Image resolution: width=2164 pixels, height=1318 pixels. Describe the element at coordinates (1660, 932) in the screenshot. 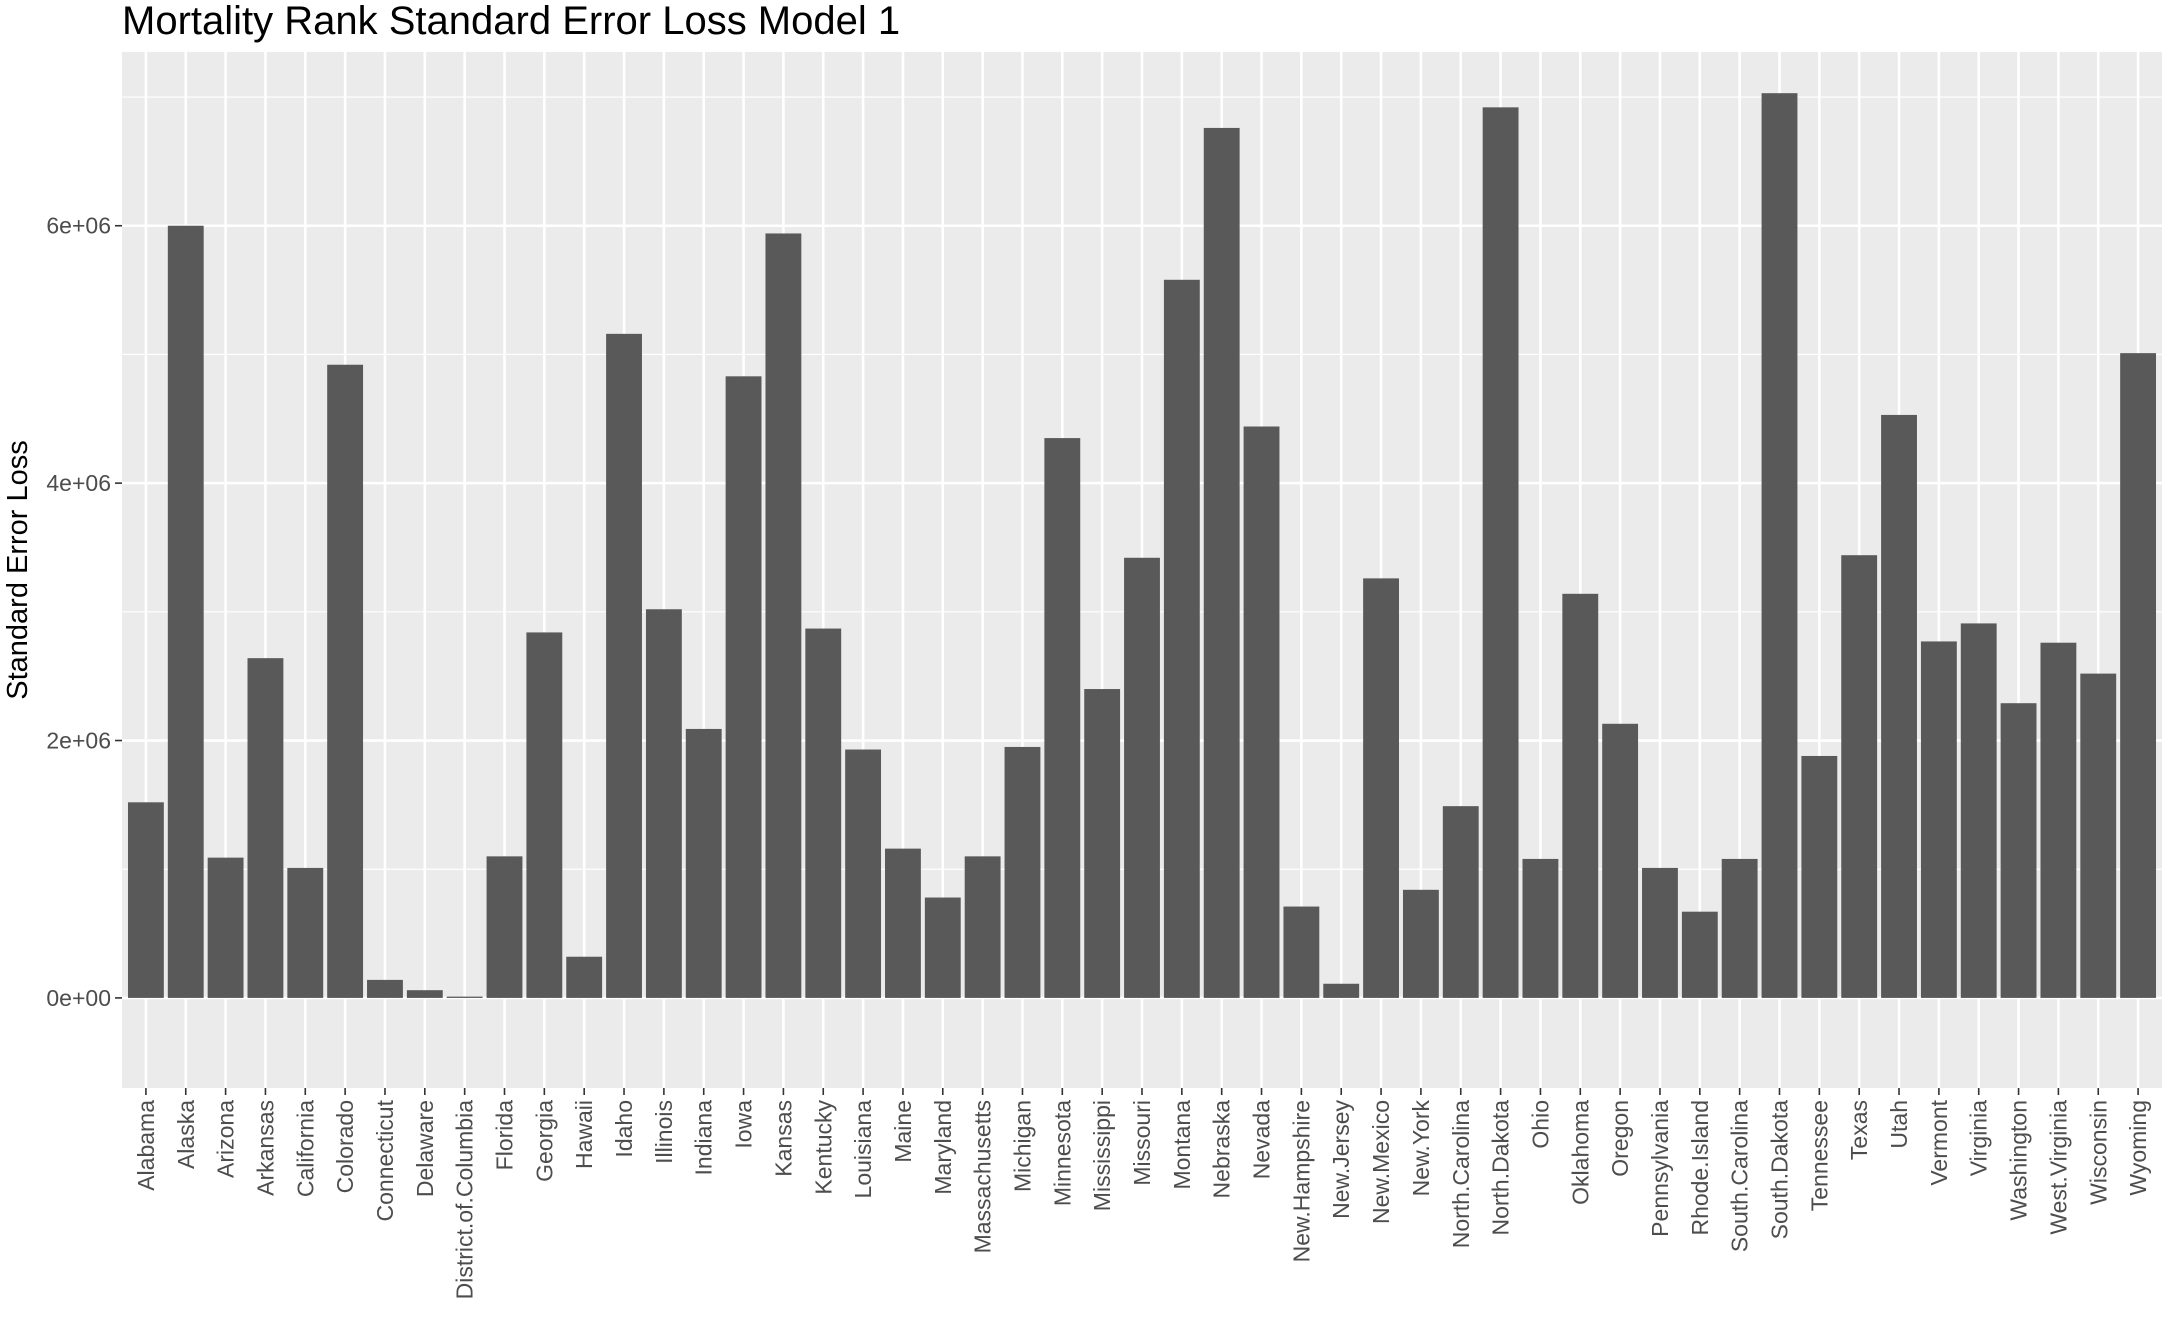

I see `bar-pennsylvania` at that location.